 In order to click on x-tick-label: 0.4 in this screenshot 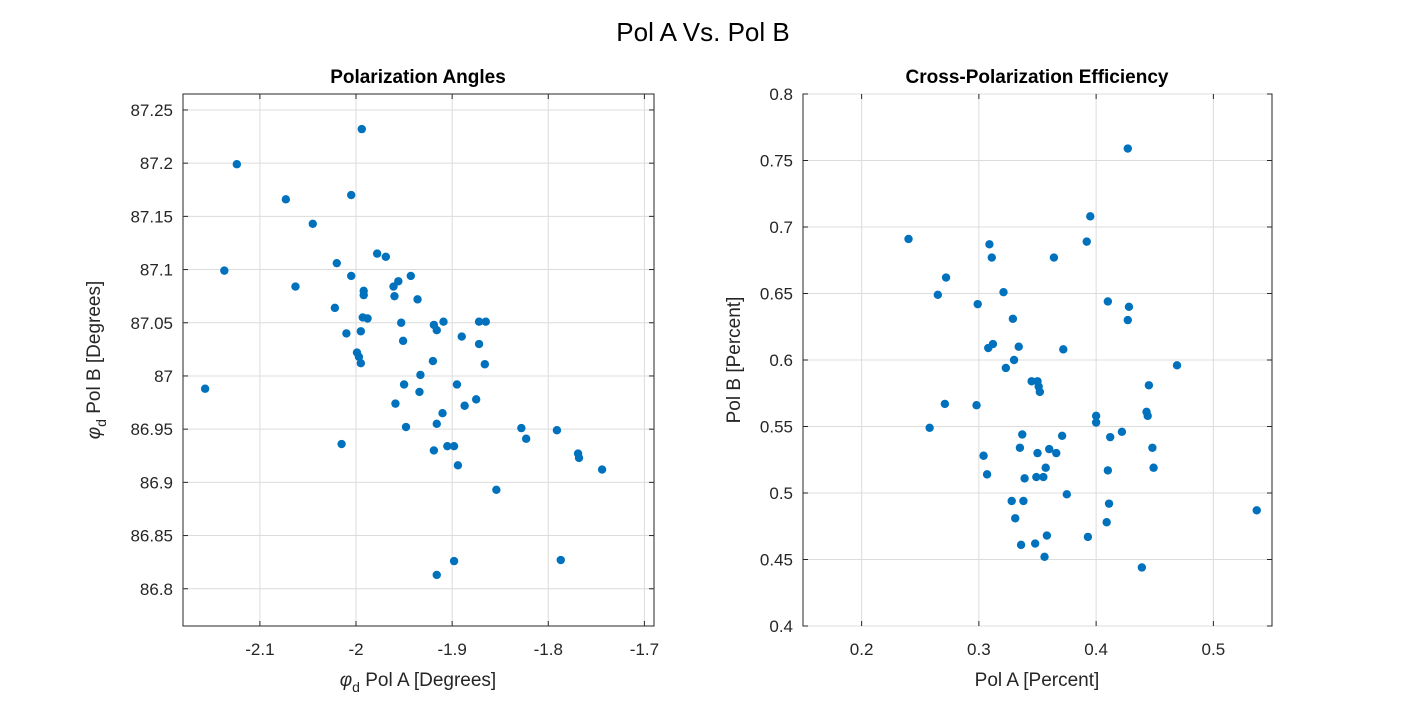, I will do `click(1096, 649)`.